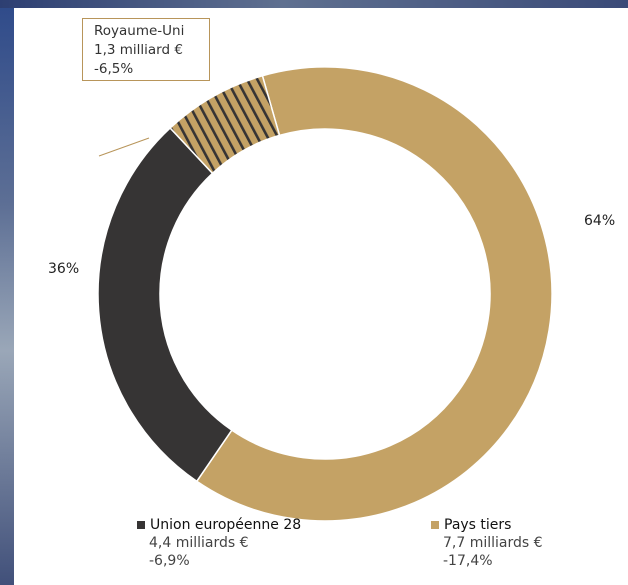  What do you see at coordinates (314, 4) in the screenshot?
I see `background-edge-top` at bounding box center [314, 4].